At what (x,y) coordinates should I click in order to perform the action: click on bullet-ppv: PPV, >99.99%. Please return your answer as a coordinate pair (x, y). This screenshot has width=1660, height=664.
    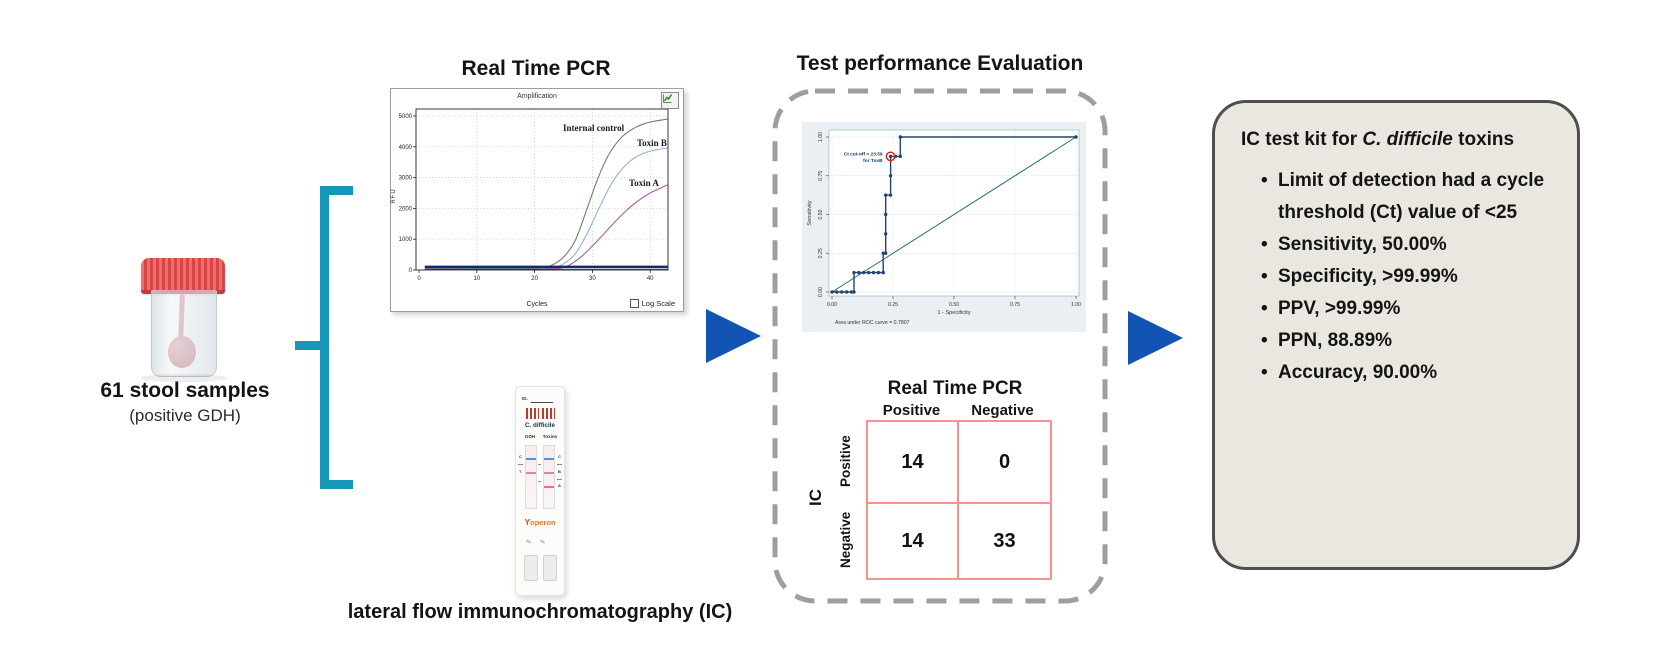
    Looking at the image, I should click on (1410, 309).